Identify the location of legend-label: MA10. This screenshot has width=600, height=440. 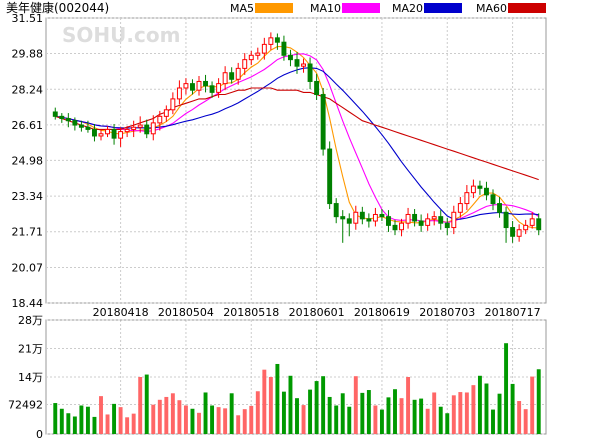
(325, 8).